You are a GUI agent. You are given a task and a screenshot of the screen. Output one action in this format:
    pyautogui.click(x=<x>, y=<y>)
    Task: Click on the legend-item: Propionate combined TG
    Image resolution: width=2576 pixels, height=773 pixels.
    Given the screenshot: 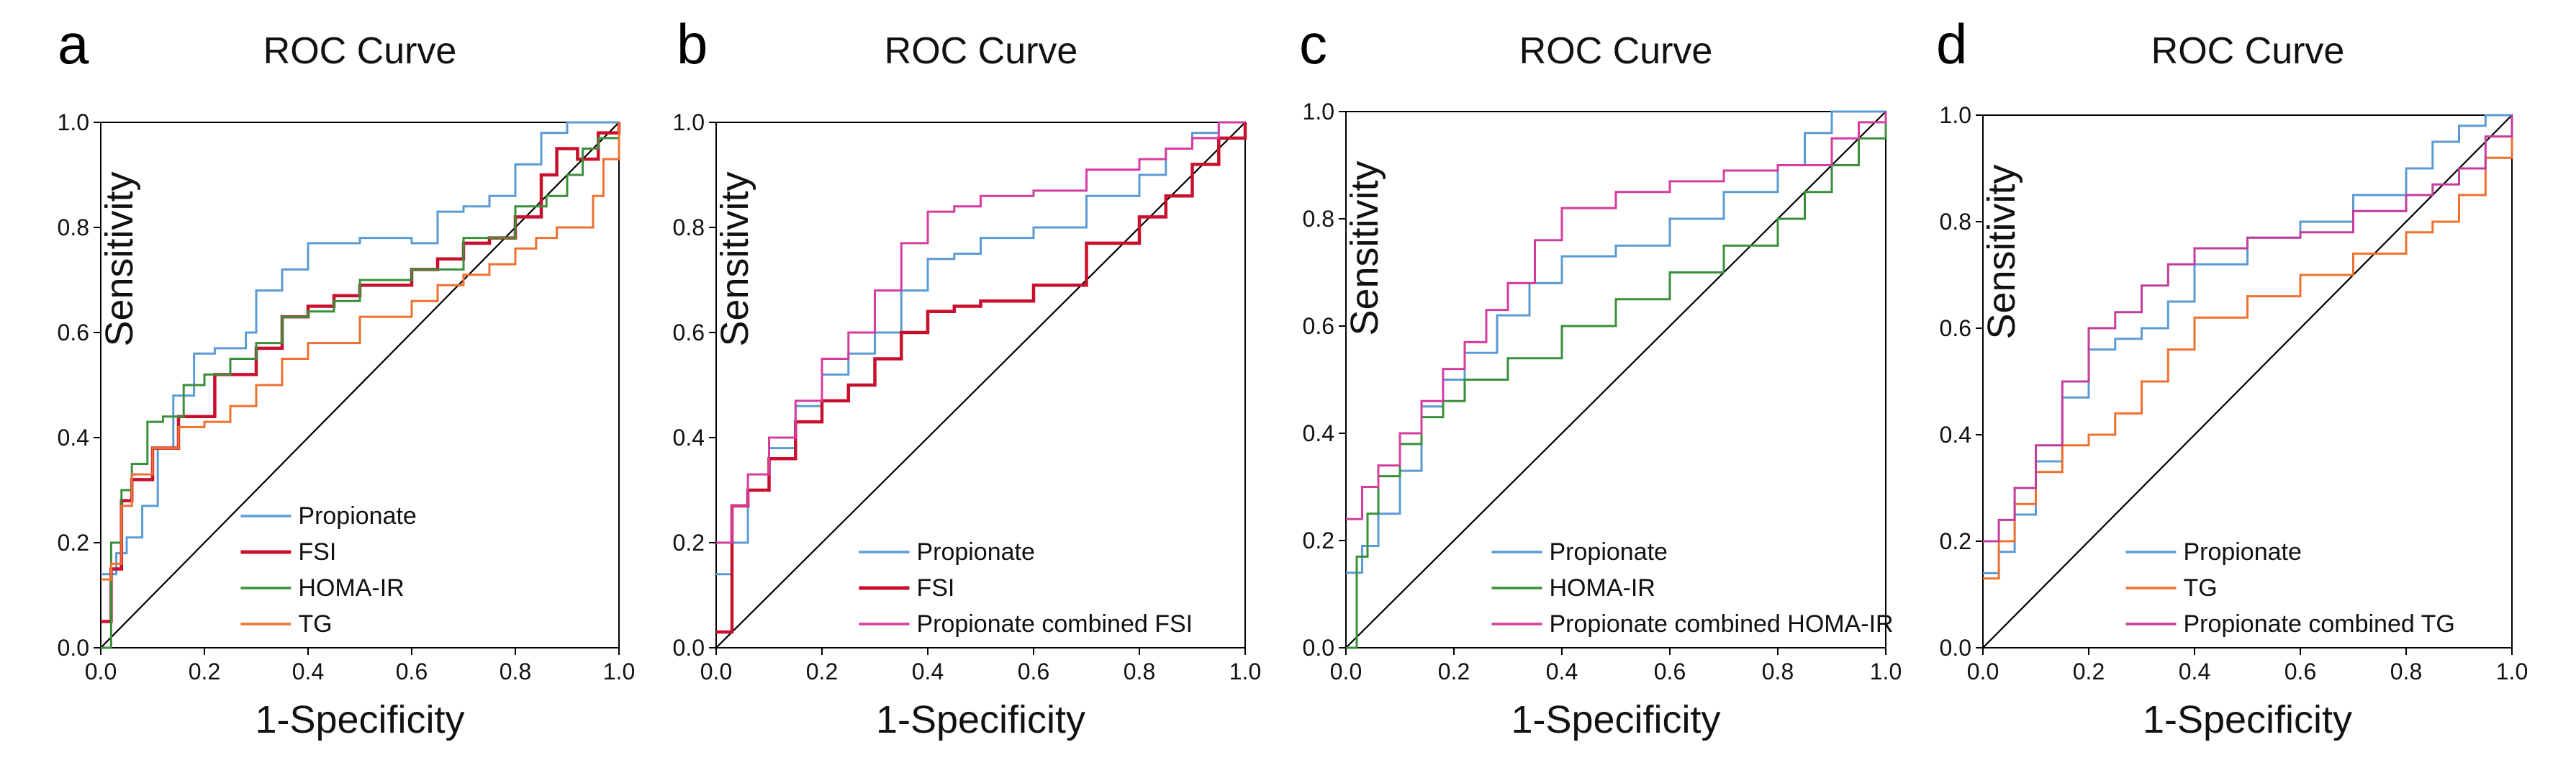 What is the action you would take?
    pyautogui.click(x=2290, y=624)
    